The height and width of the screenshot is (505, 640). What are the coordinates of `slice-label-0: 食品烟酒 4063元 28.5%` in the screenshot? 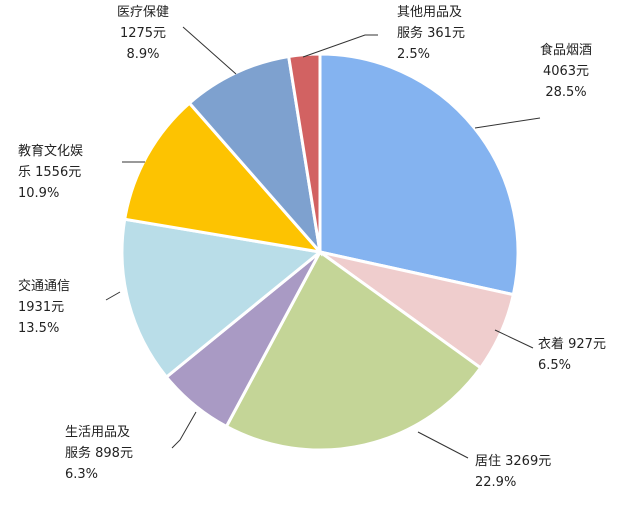 It's located at (566, 71).